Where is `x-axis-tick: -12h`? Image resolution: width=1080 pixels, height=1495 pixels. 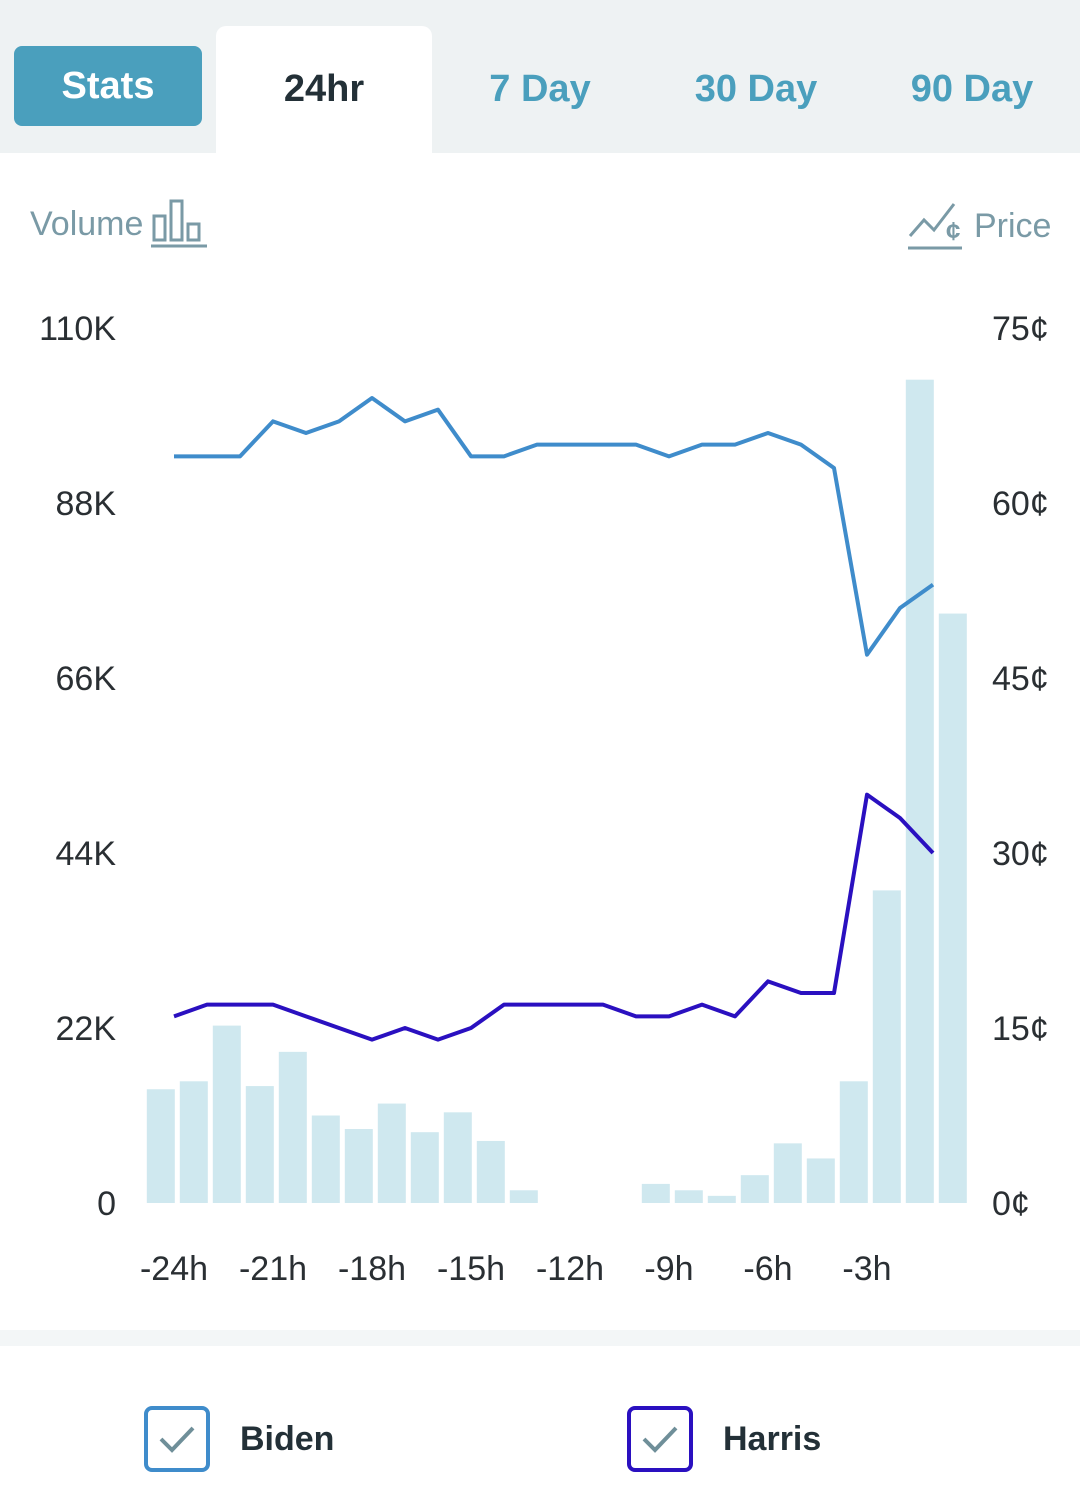
x-axis-tick: -12h is located at coordinates (570, 1269).